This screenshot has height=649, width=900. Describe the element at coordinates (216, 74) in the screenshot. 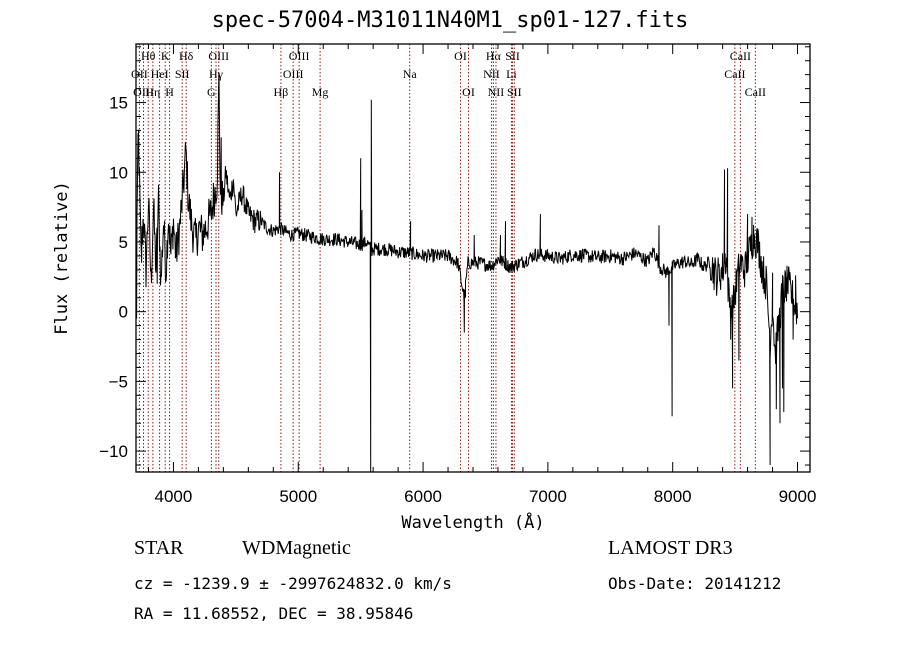

I see `marker-label: Hγ` at that location.